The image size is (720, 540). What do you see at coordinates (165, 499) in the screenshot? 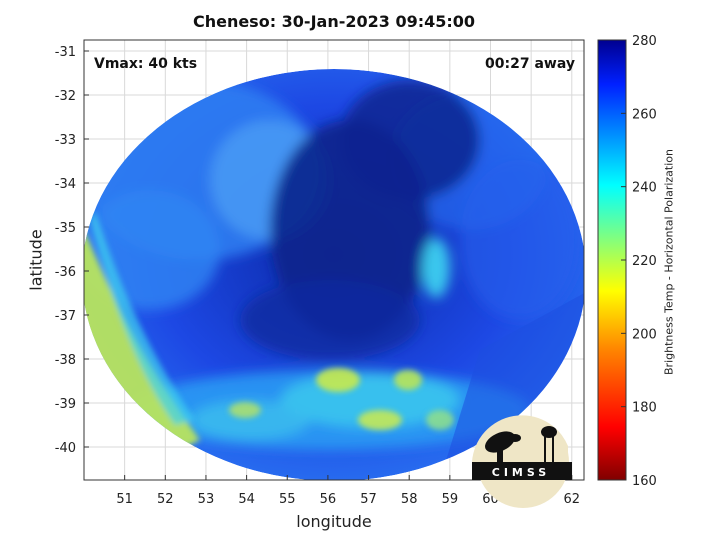
I see `x-tick-label: 52` at bounding box center [165, 499].